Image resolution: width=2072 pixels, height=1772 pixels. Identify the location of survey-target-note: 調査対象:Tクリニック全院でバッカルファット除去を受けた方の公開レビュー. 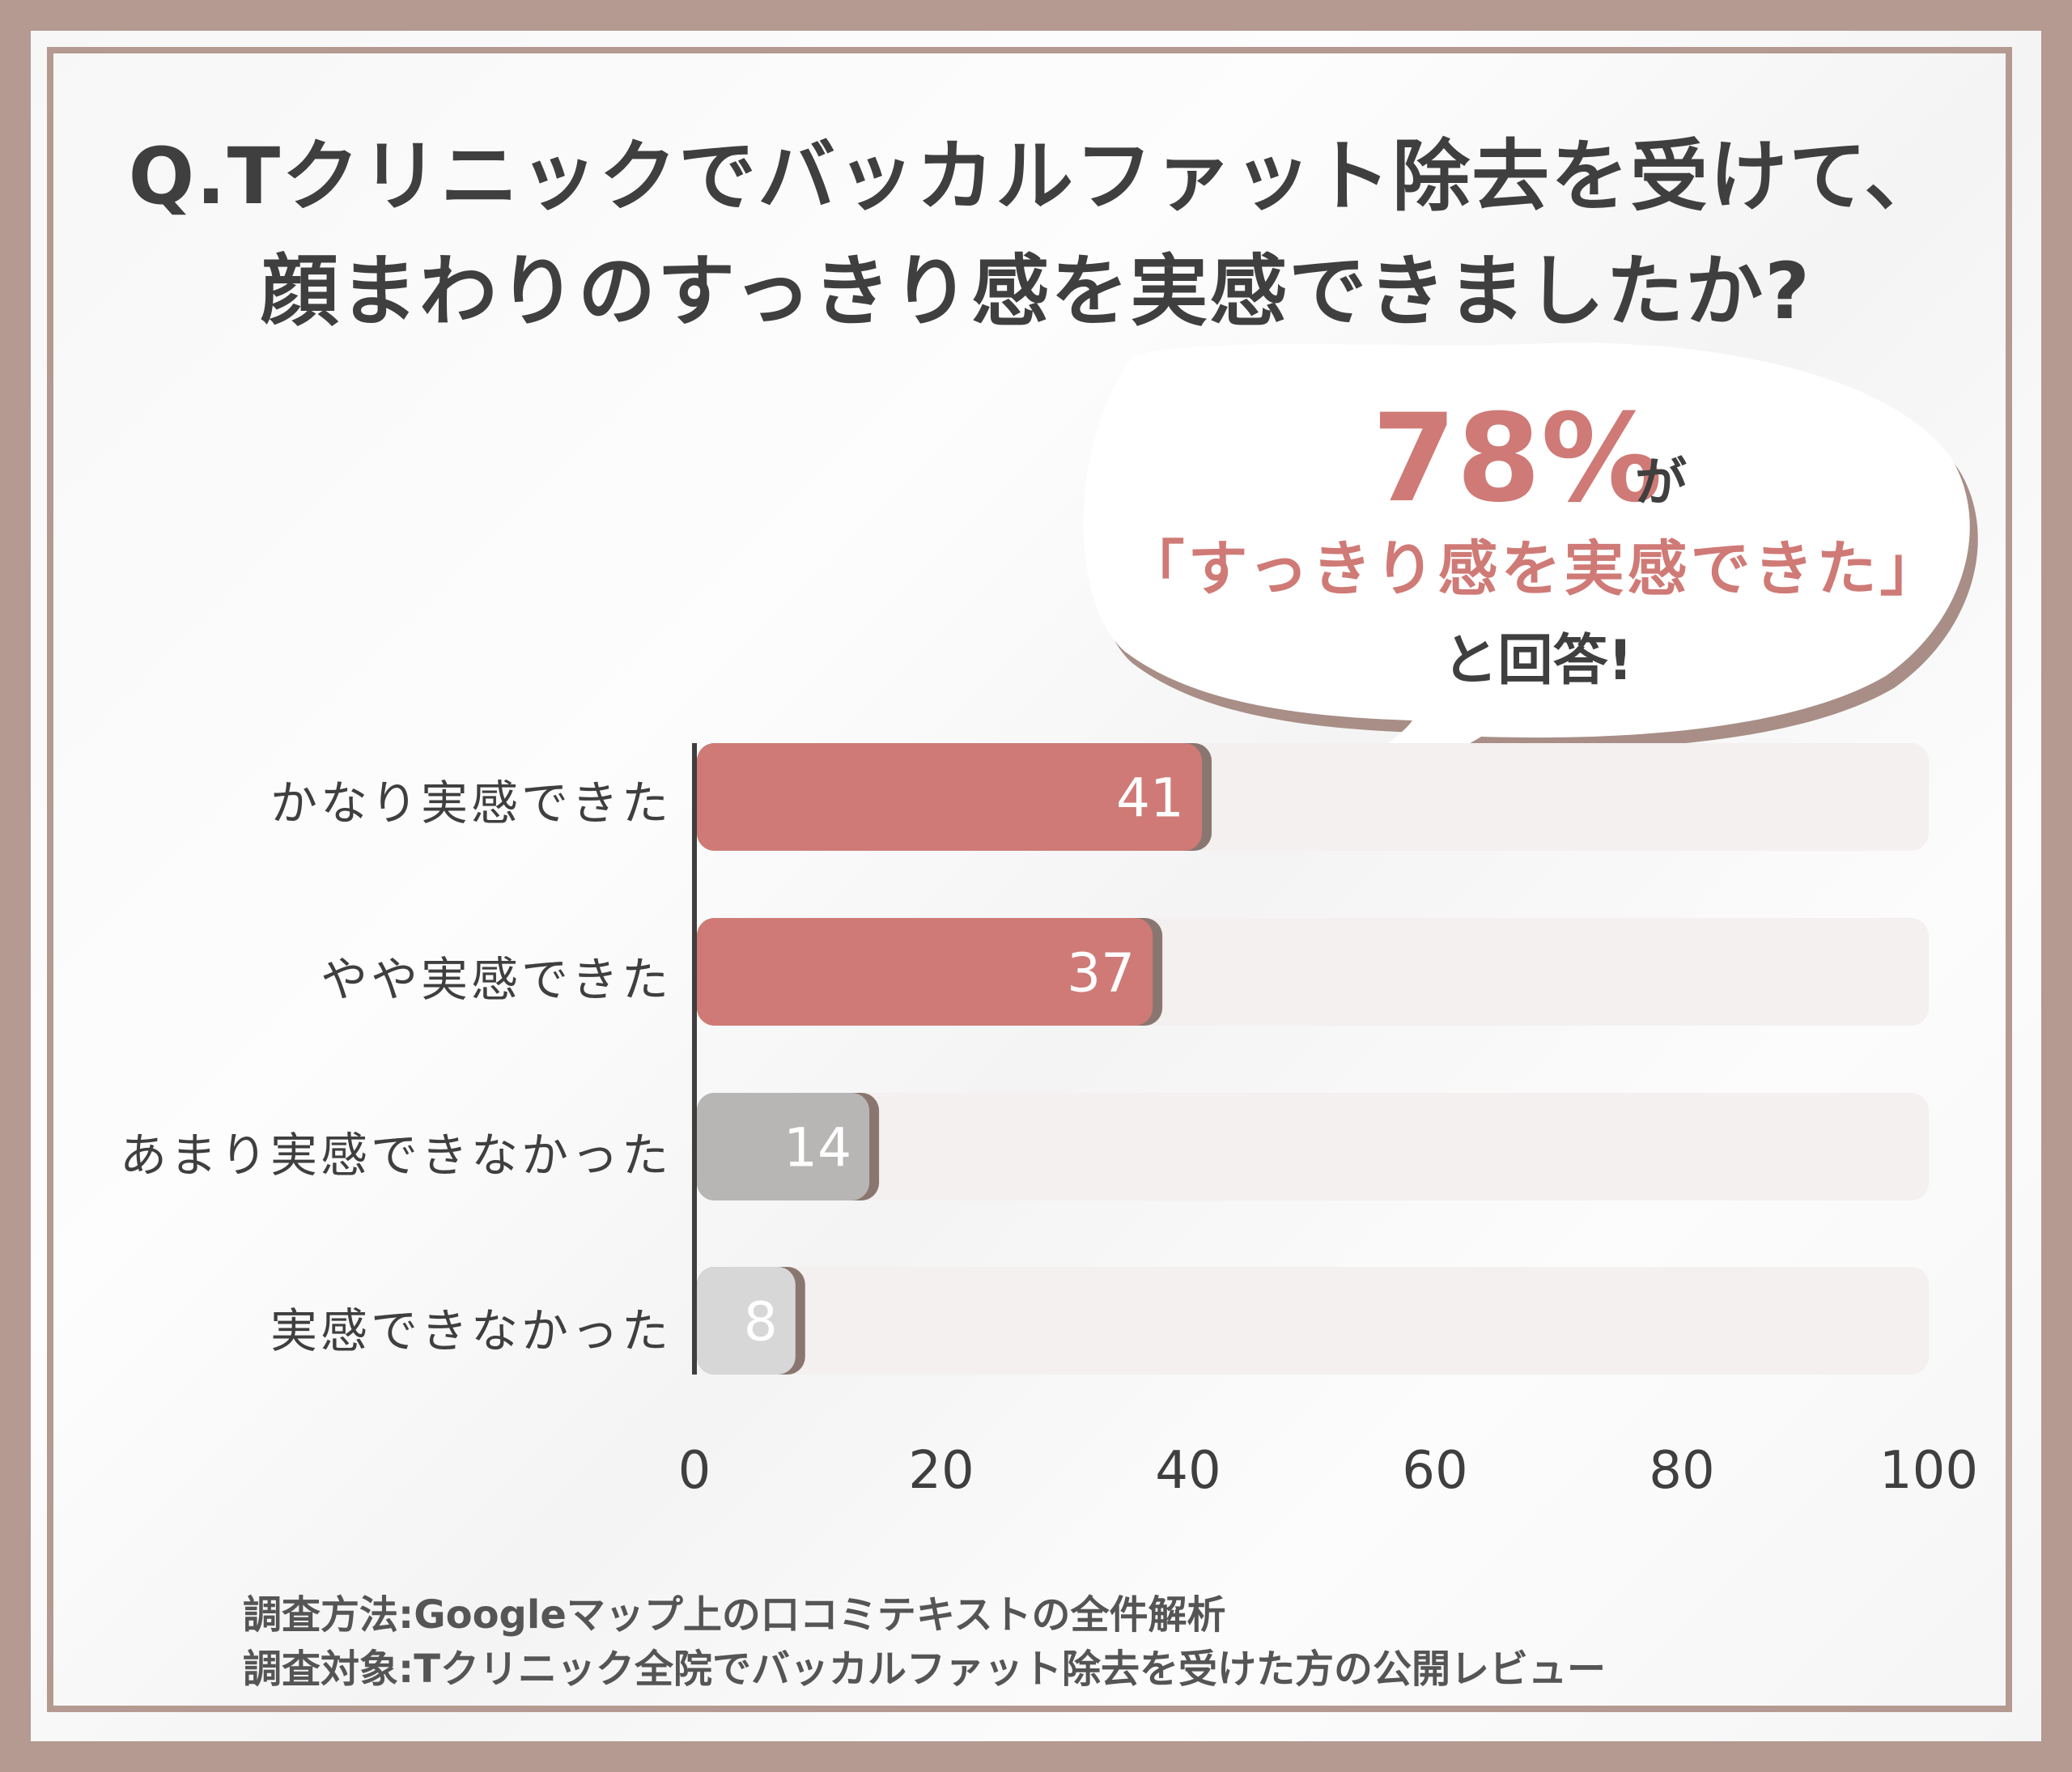
(924, 1670).